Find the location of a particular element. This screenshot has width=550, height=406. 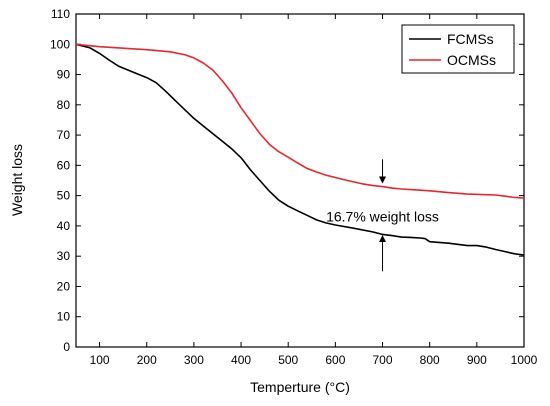

legend-box is located at coordinates (458, 49).